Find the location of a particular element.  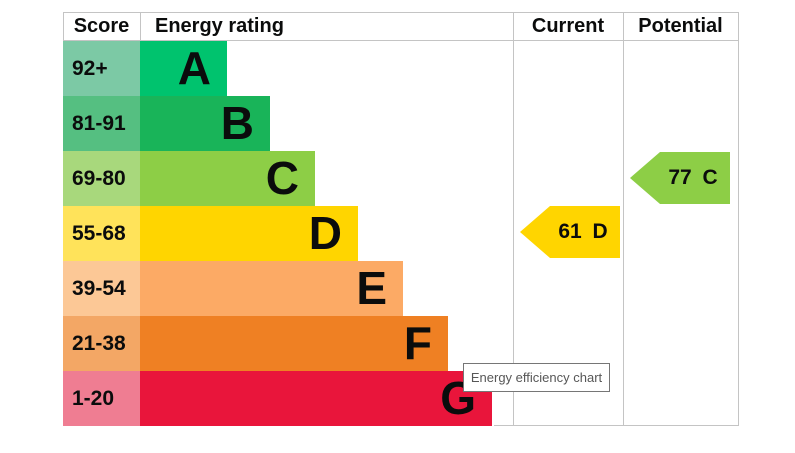

band-c-bar: C is located at coordinates (227, 178).